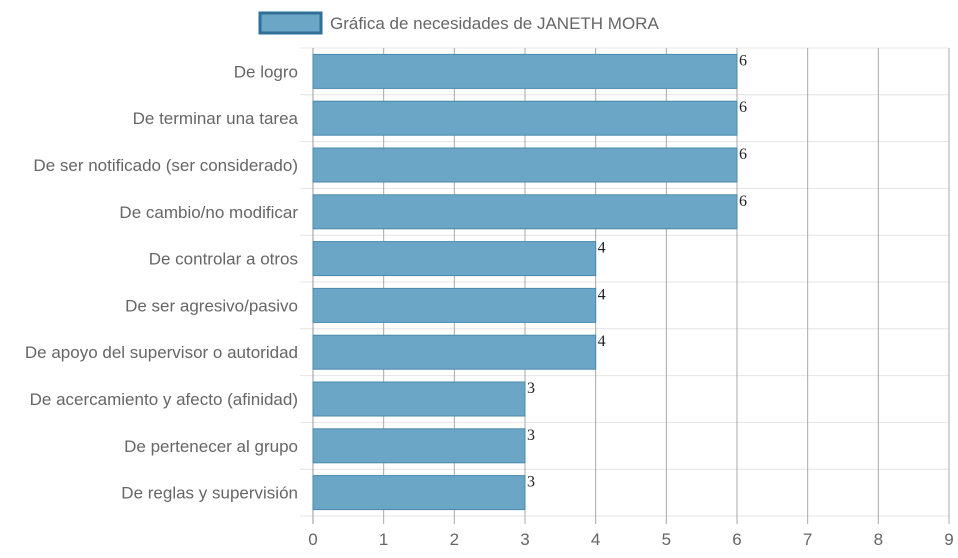 This screenshot has width=958, height=558. Describe the element at coordinates (216, 118) in the screenshot. I see `category-label: De terminar una tarea` at that location.